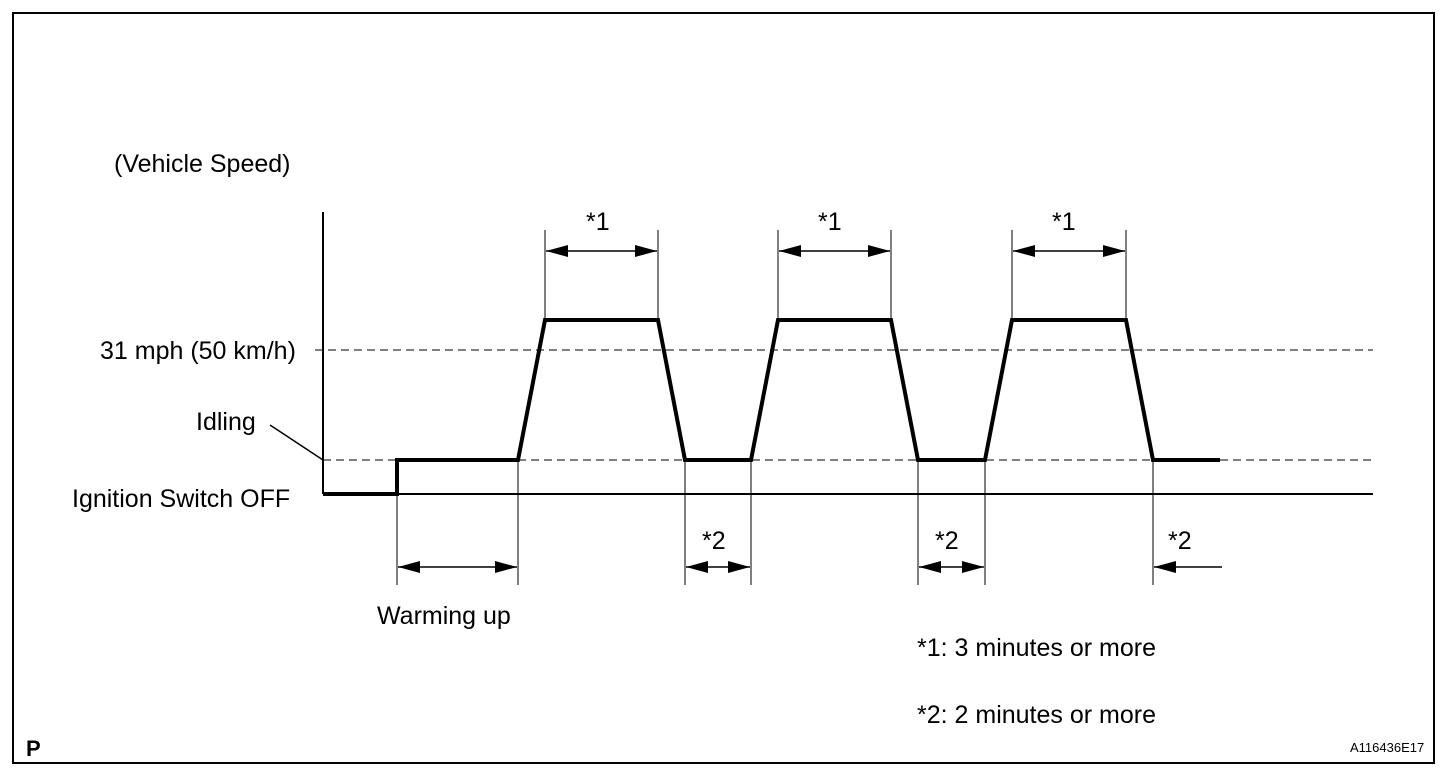 This screenshot has width=1456, height=778. I want to click on warming-up-label: Warming up, so click(444, 616).